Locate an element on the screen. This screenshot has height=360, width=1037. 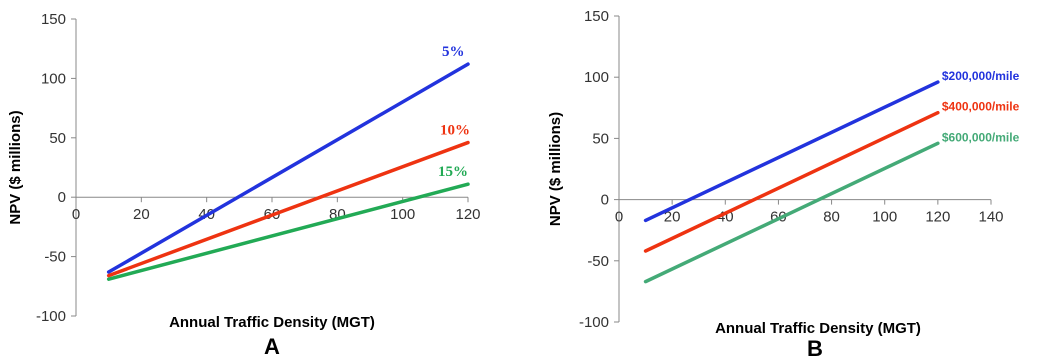
series-label-0: $200,000/mile is located at coordinates (981, 76).